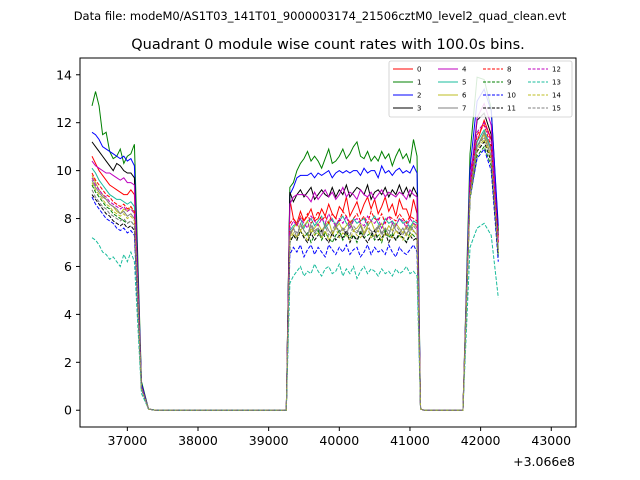 Image resolution: width=640 pixels, height=480 pixels. Describe the element at coordinates (419, 70) in the screenshot. I see `legend-label-0: 0` at that location.